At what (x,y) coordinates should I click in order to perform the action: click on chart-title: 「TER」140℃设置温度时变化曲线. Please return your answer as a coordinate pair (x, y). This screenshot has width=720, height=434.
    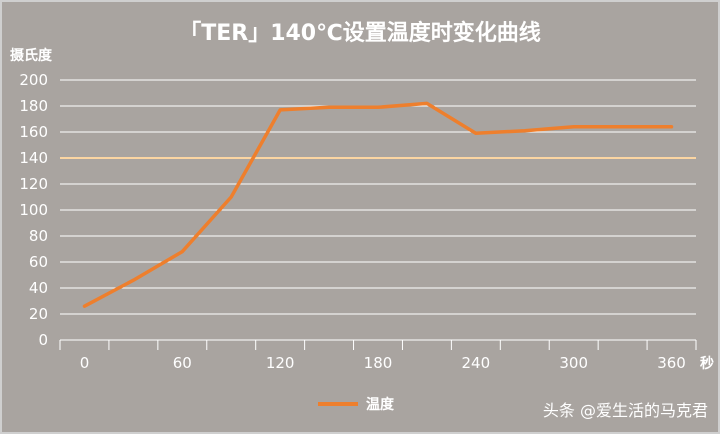
    Looking at the image, I should click on (360, 33).